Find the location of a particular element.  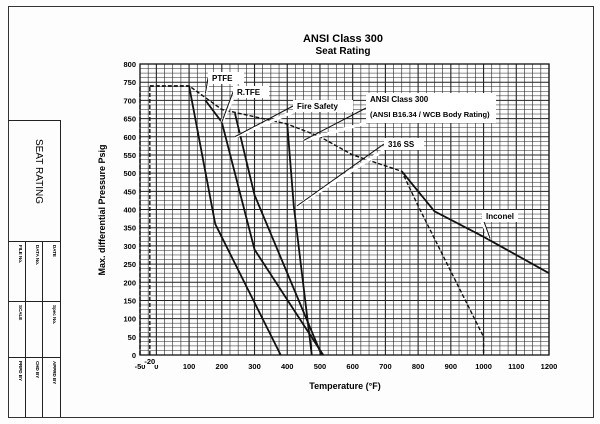

chart-title: ANSI Class 300 is located at coordinates (343, 39).